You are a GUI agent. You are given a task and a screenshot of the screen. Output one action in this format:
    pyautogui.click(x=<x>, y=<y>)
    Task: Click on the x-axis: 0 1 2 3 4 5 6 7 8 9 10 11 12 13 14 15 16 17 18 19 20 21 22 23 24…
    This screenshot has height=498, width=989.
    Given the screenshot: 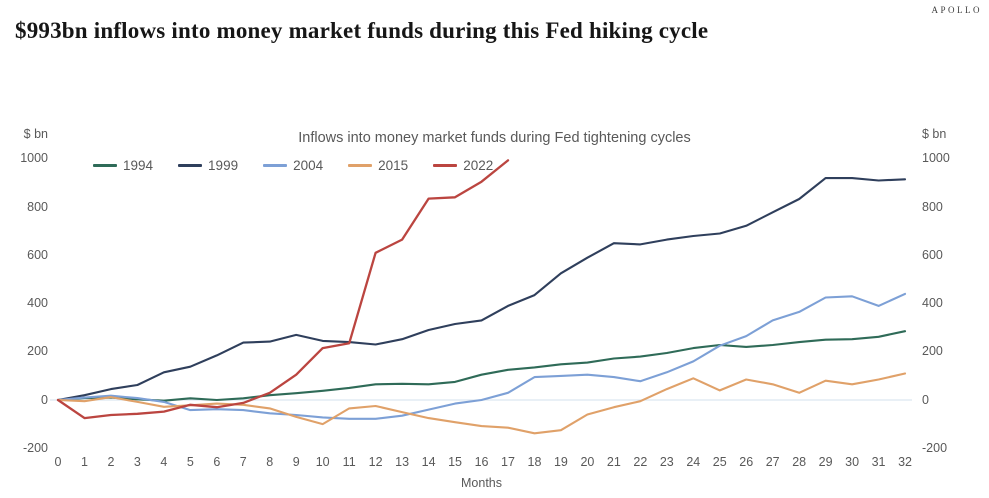 What is the action you would take?
    pyautogui.click(x=494, y=462)
    